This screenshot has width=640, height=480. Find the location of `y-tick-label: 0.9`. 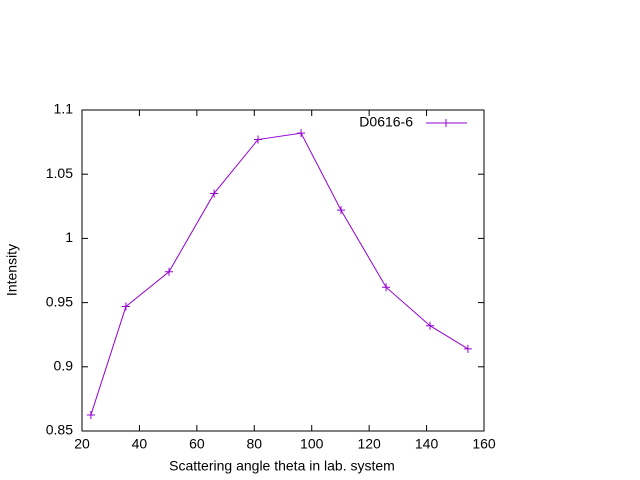

y-tick-label: 0.9 is located at coordinates (64, 366).